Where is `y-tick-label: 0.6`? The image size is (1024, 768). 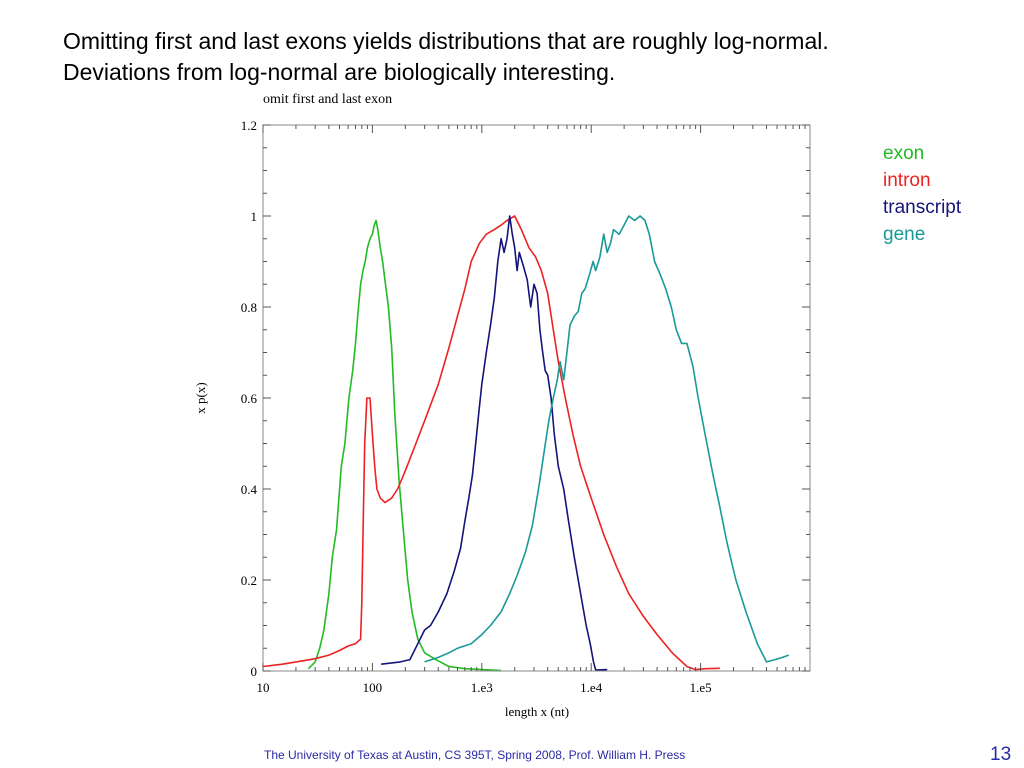 y-tick-label: 0.6 is located at coordinates (249, 398).